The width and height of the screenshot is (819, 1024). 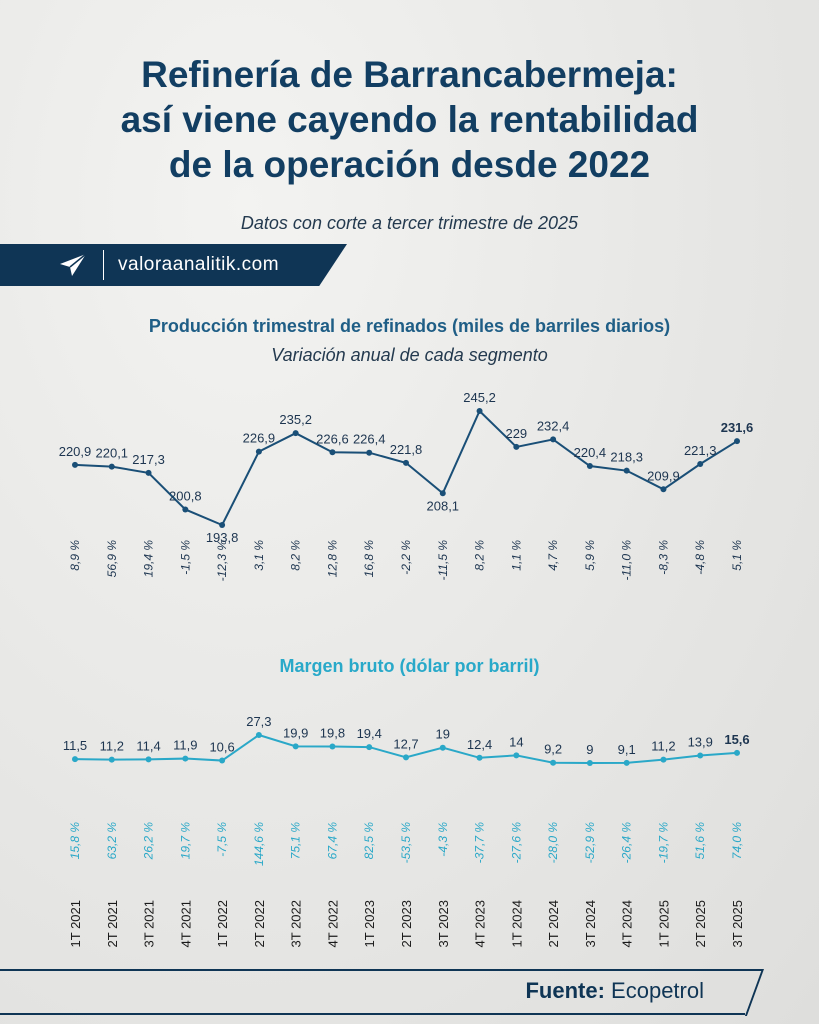 I want to click on title-line: de la operación desde 2022, so click(x=409, y=164).